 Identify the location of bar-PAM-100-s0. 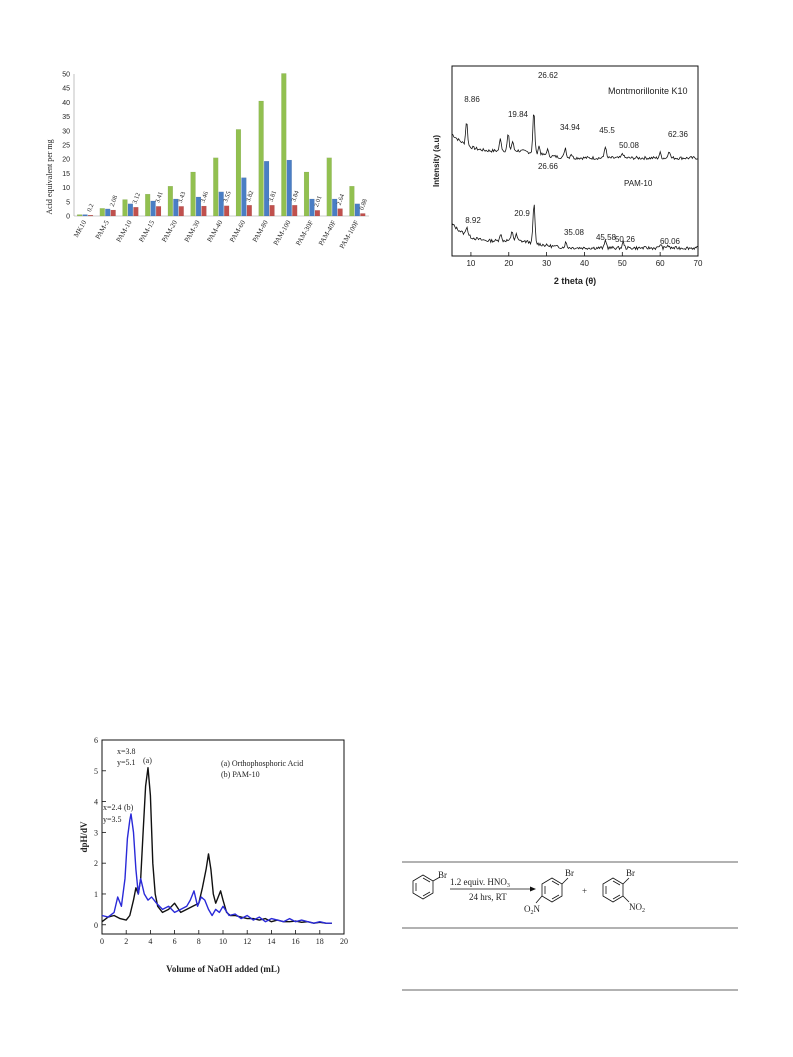
(284, 145).